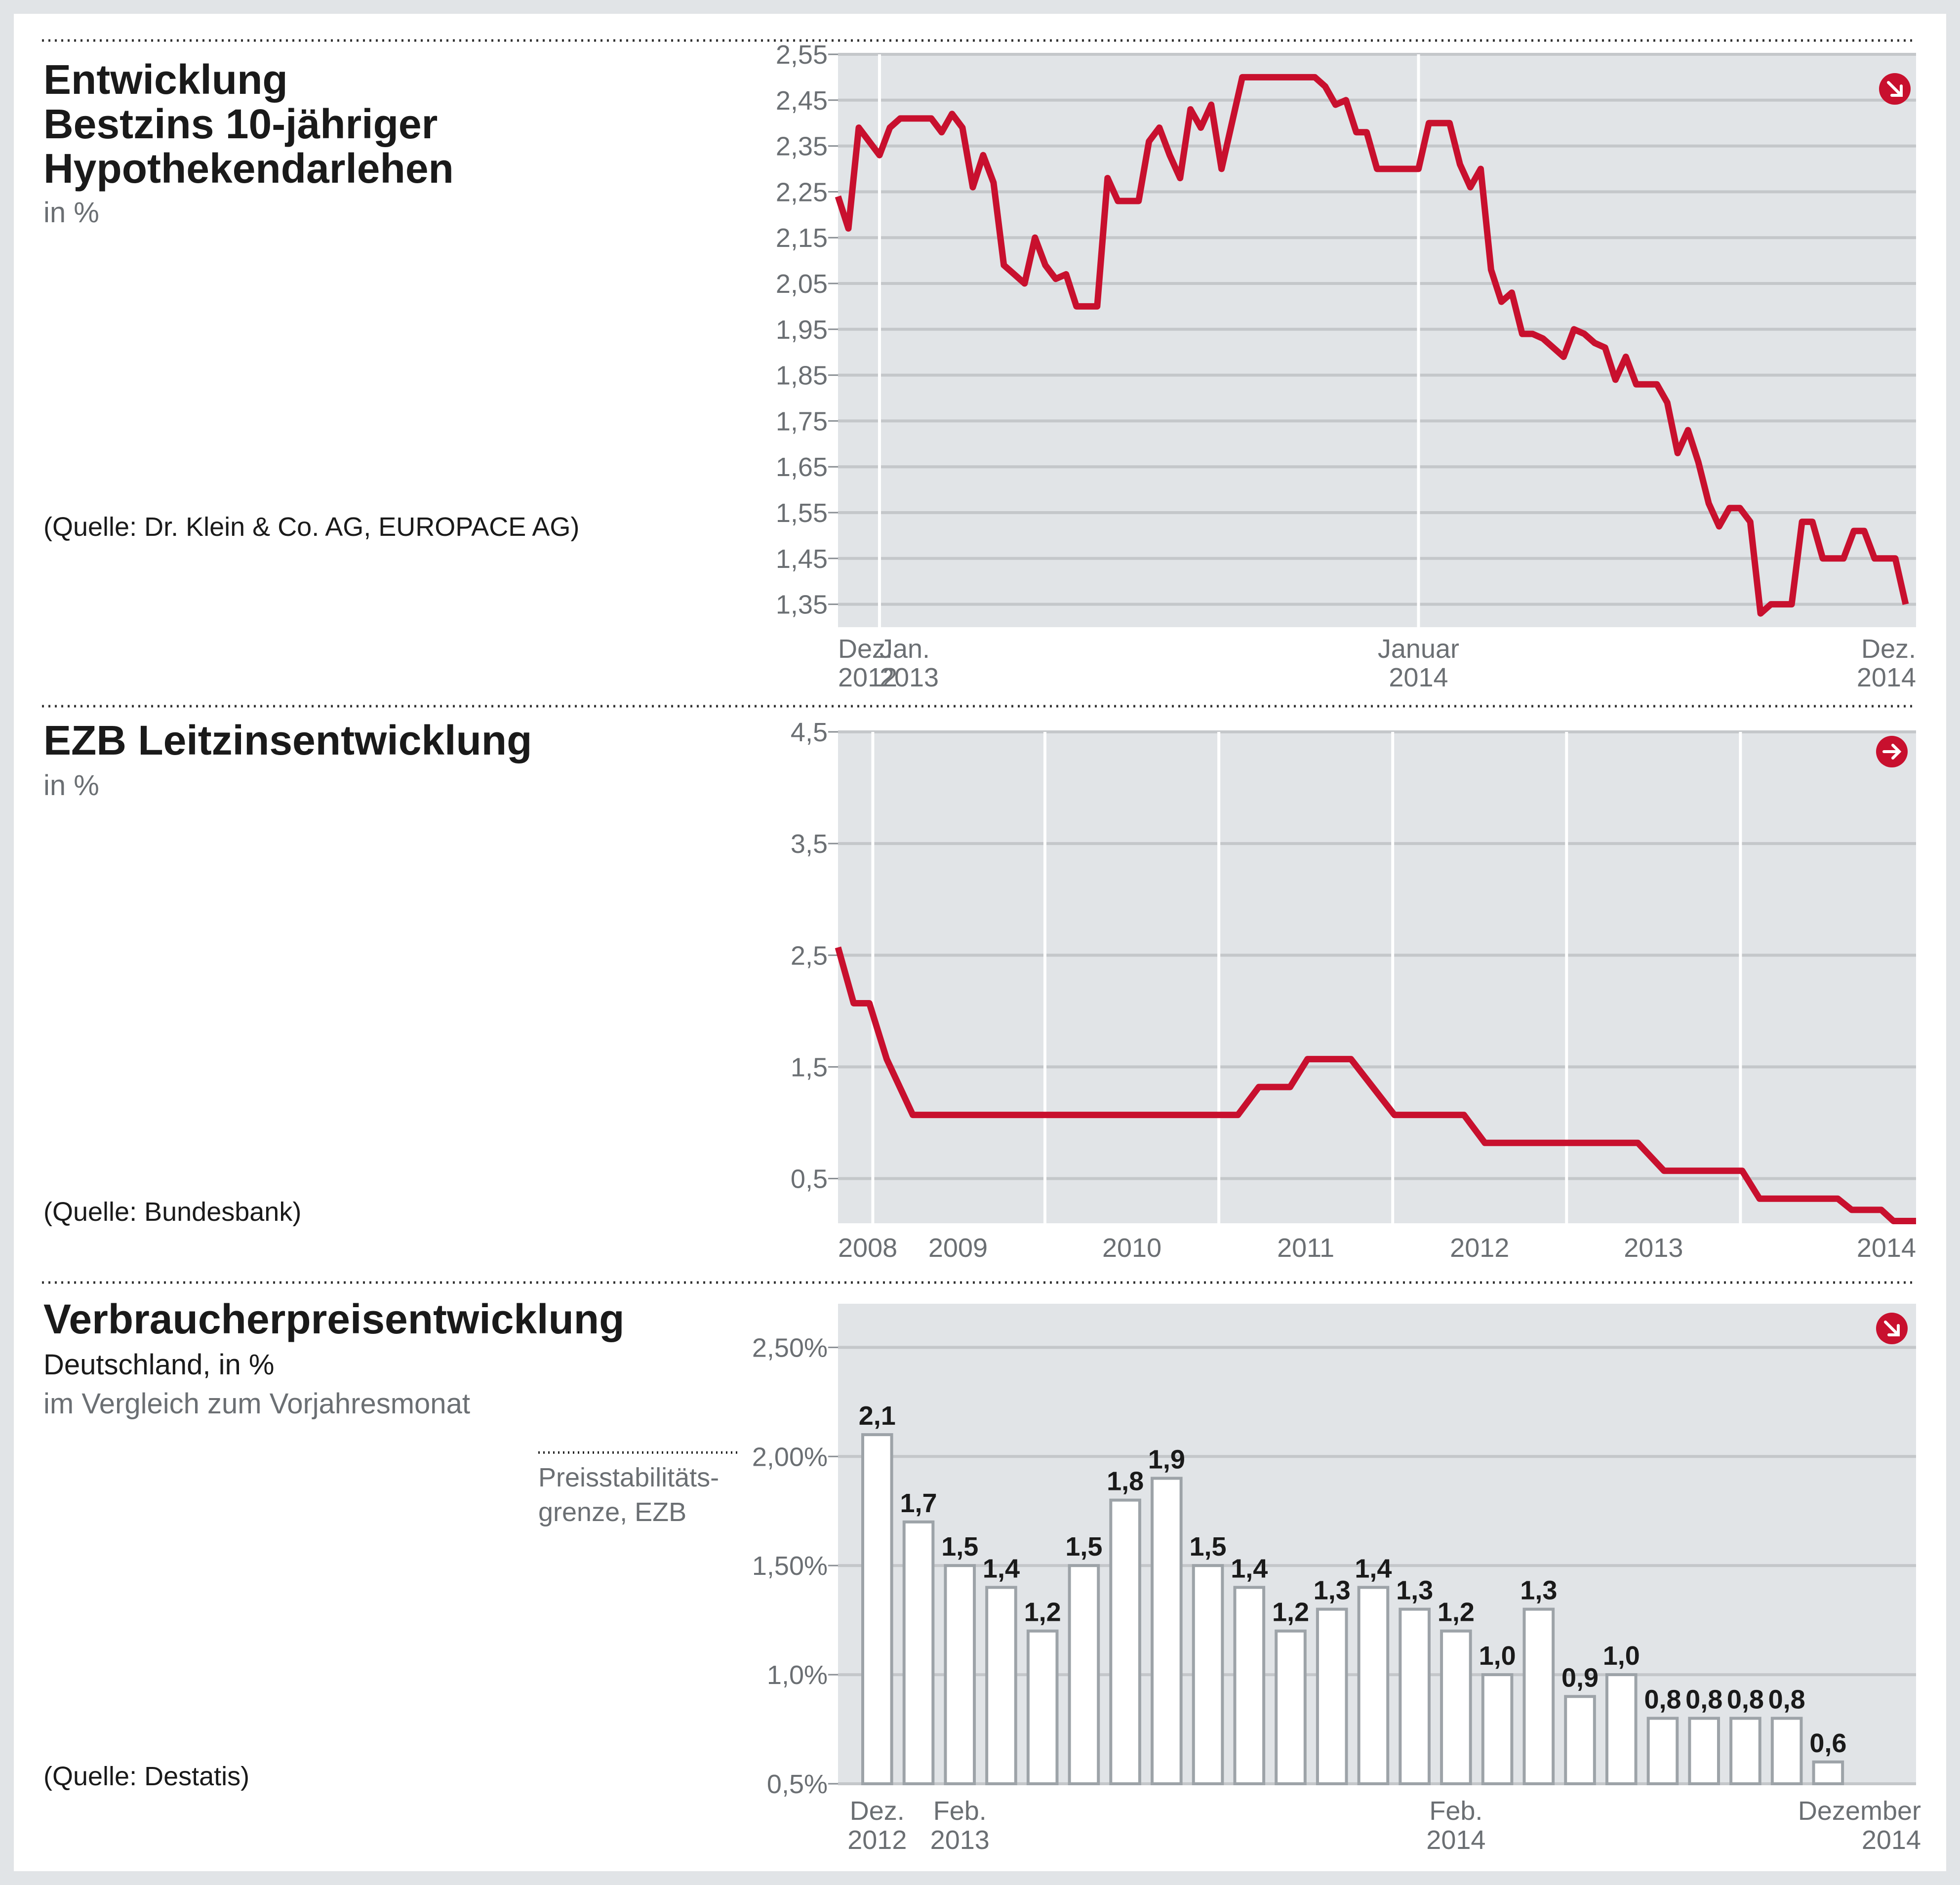 This screenshot has width=1960, height=1885. What do you see at coordinates (1418, 649) in the screenshot?
I see `x-tick-label: Januar` at bounding box center [1418, 649].